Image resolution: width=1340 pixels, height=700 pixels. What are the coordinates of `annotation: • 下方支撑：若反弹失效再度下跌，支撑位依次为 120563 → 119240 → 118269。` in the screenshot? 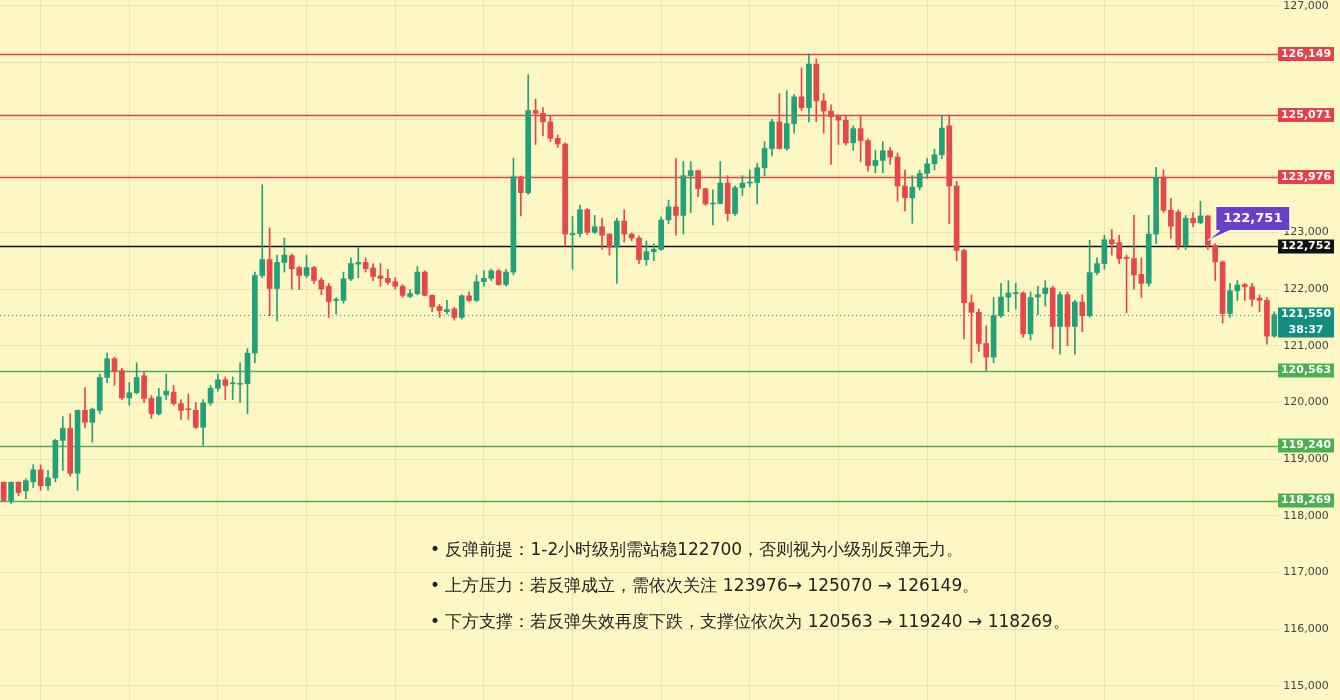 It's located at (750, 621).